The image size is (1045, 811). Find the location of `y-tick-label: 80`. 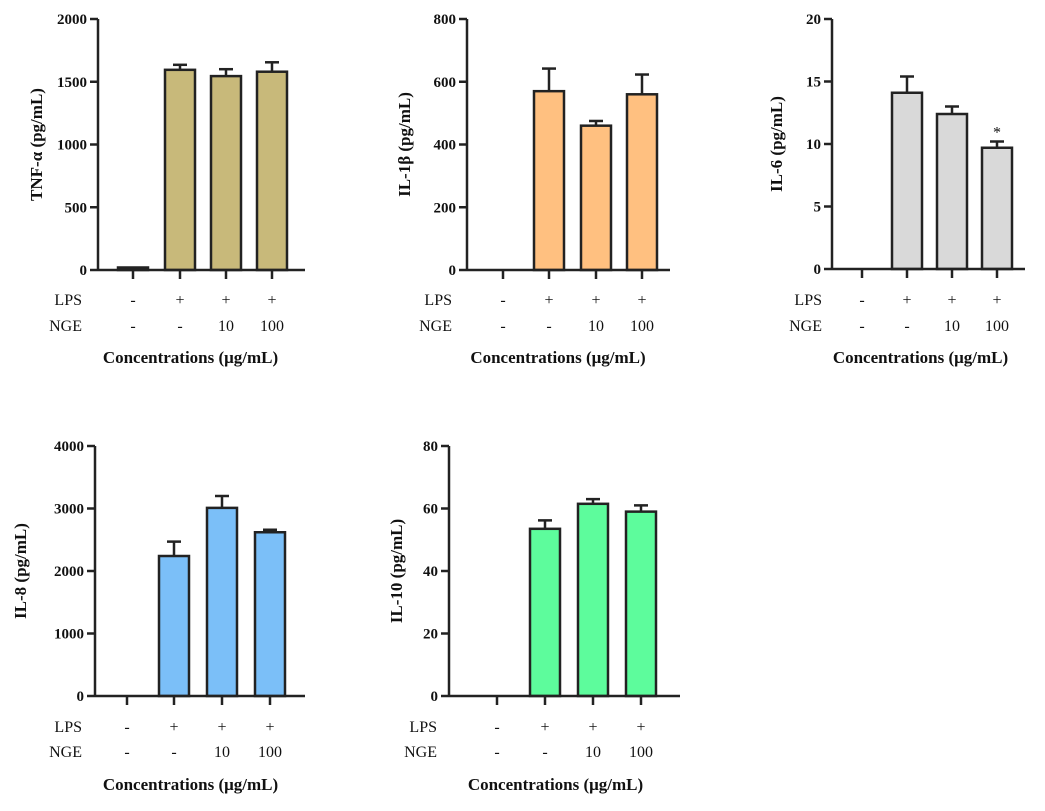

y-tick-label: 80 is located at coordinates (430, 447).